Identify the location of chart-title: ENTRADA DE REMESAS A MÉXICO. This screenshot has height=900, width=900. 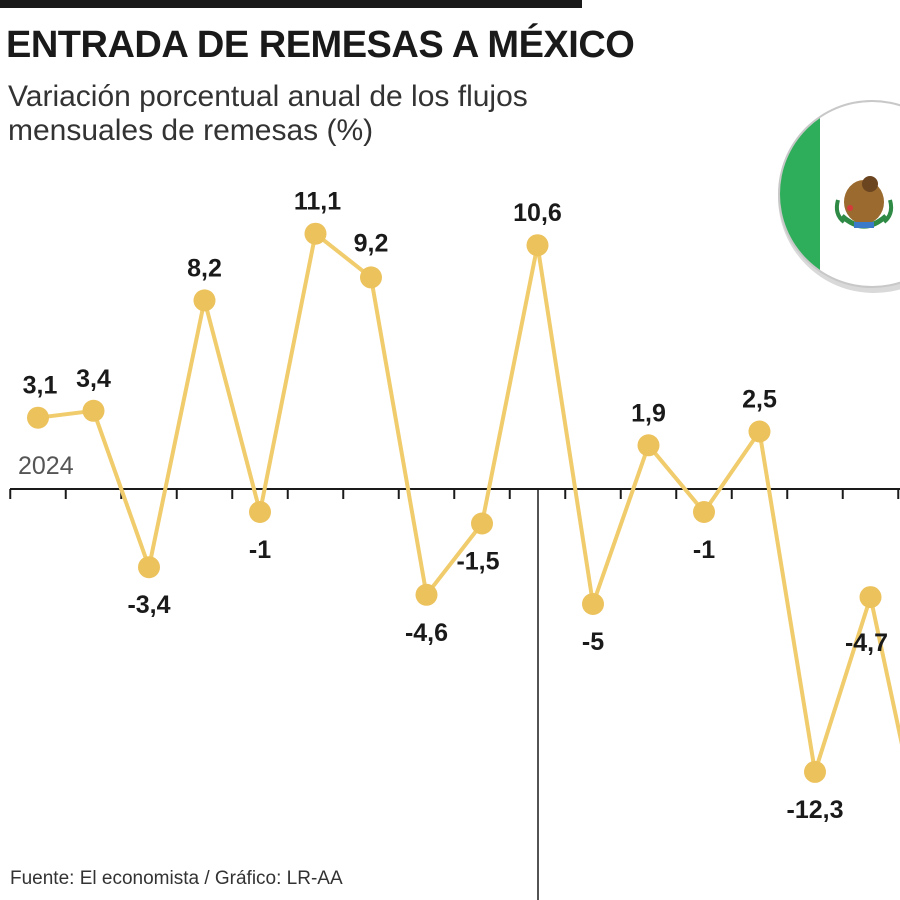
(320, 45).